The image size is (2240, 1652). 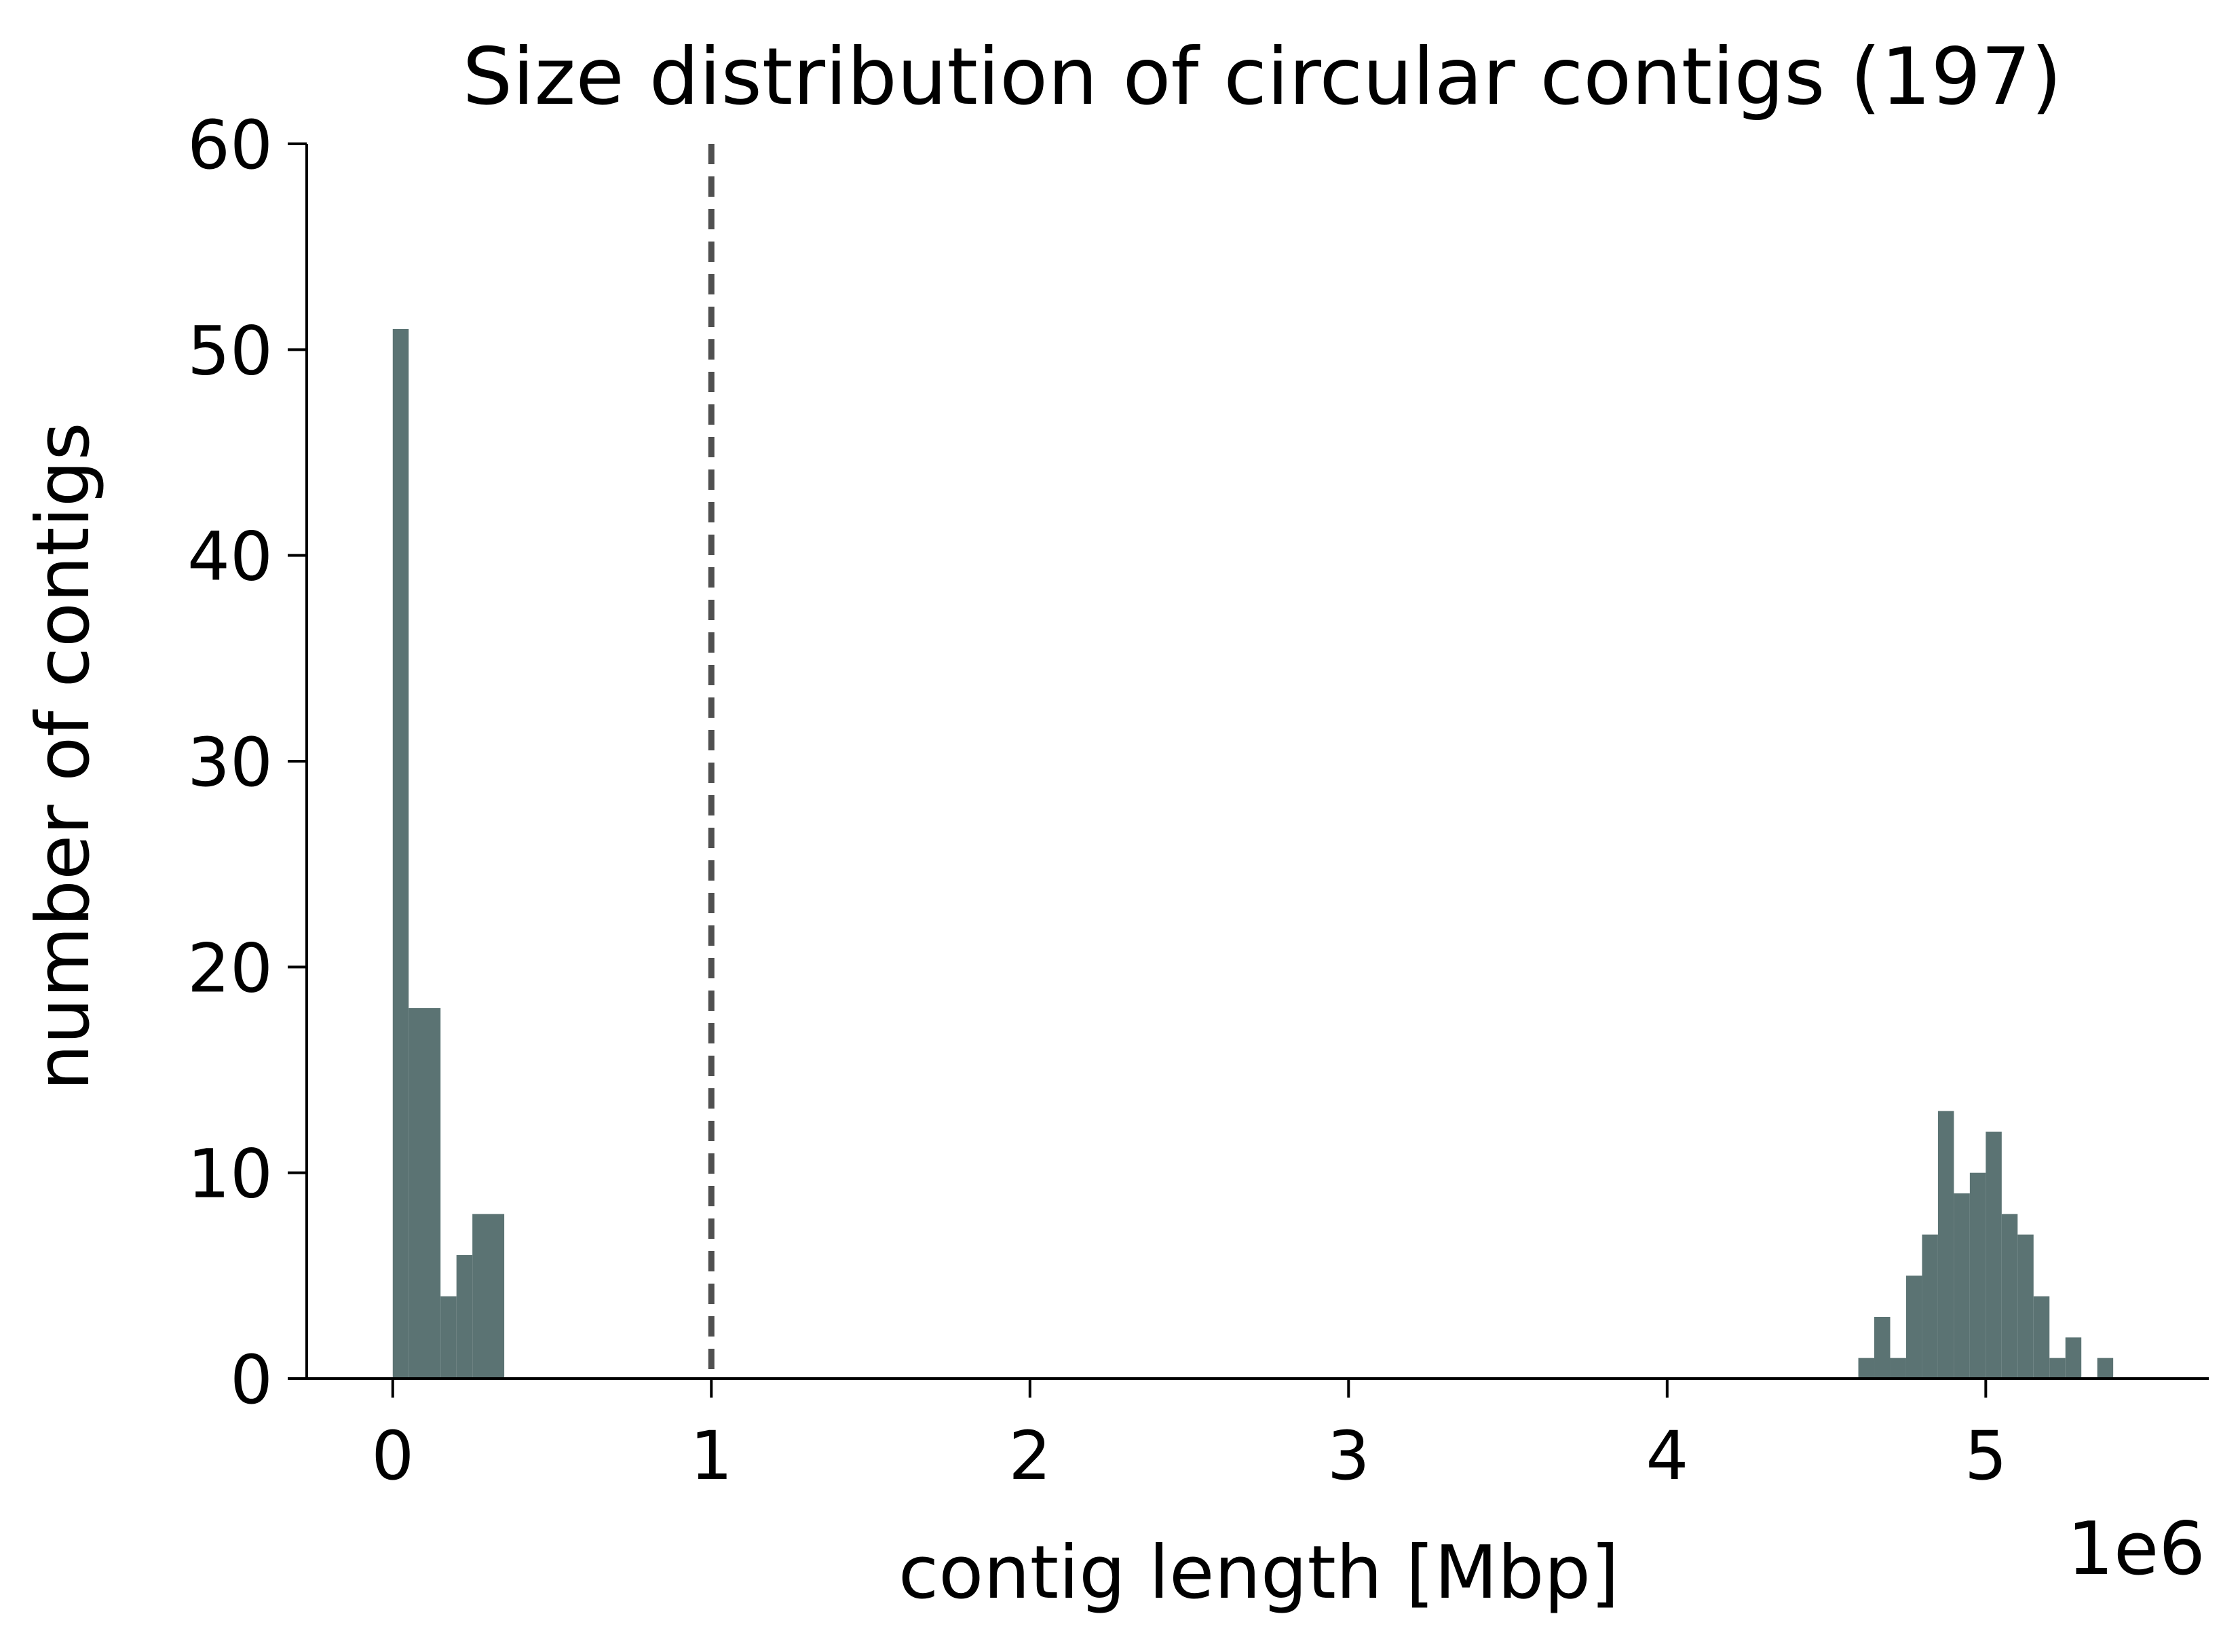 What do you see at coordinates (230, 1175) in the screenshot?
I see `y-tick-label: 10` at bounding box center [230, 1175].